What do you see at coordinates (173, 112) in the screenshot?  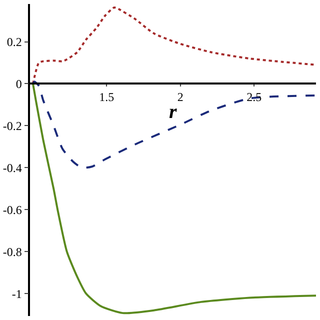 I see `x-axis-title: r` at bounding box center [173, 112].